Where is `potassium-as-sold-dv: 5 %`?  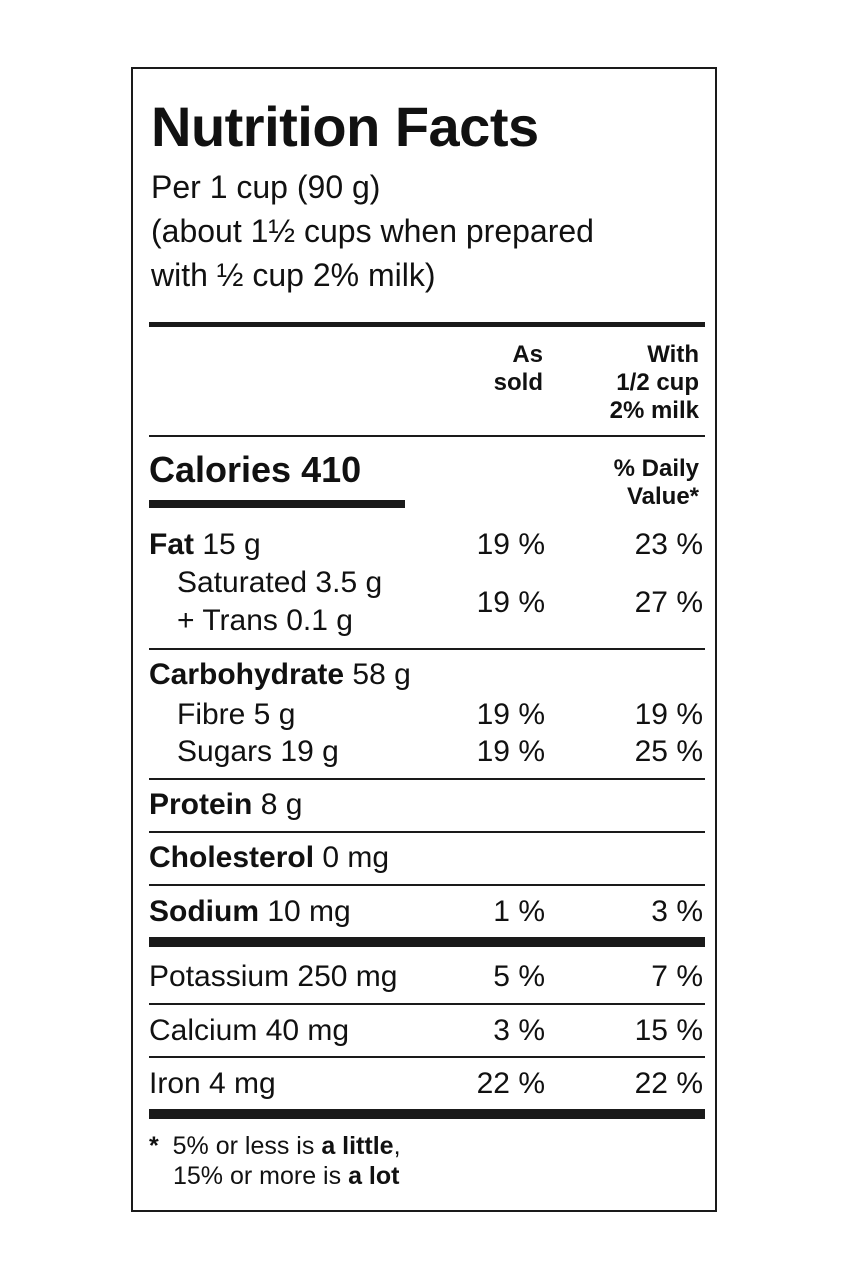
potassium-as-sold-dv: 5 % is located at coordinates (519, 976).